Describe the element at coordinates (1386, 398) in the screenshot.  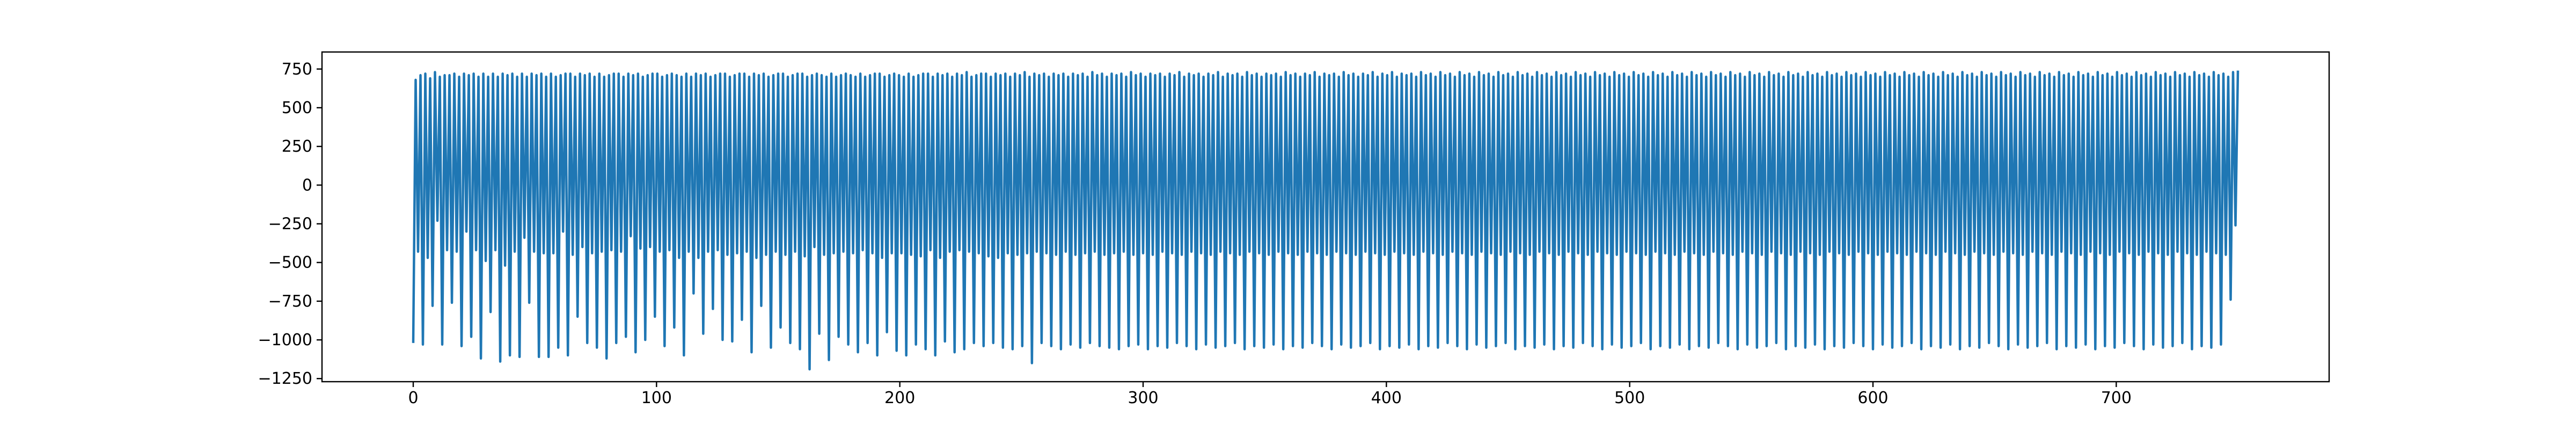
I see `x-tick-label: 400` at that location.